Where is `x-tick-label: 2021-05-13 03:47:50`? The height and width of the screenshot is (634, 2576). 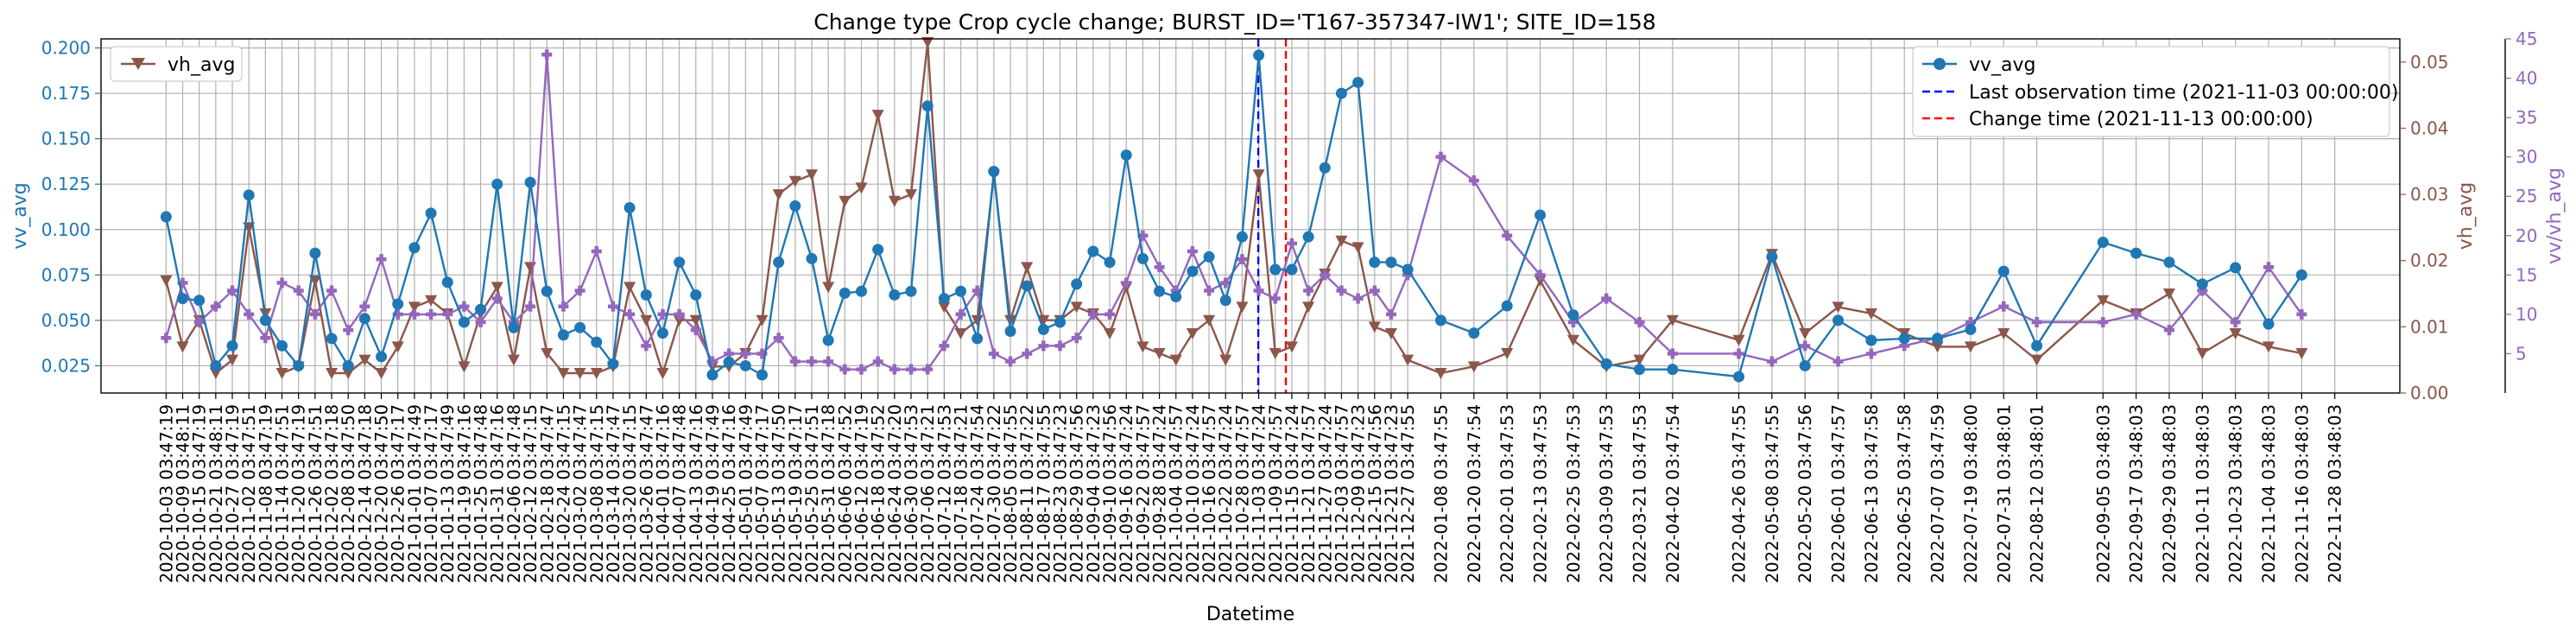
x-tick-label: 2021-05-13 03:47:50 is located at coordinates (779, 493).